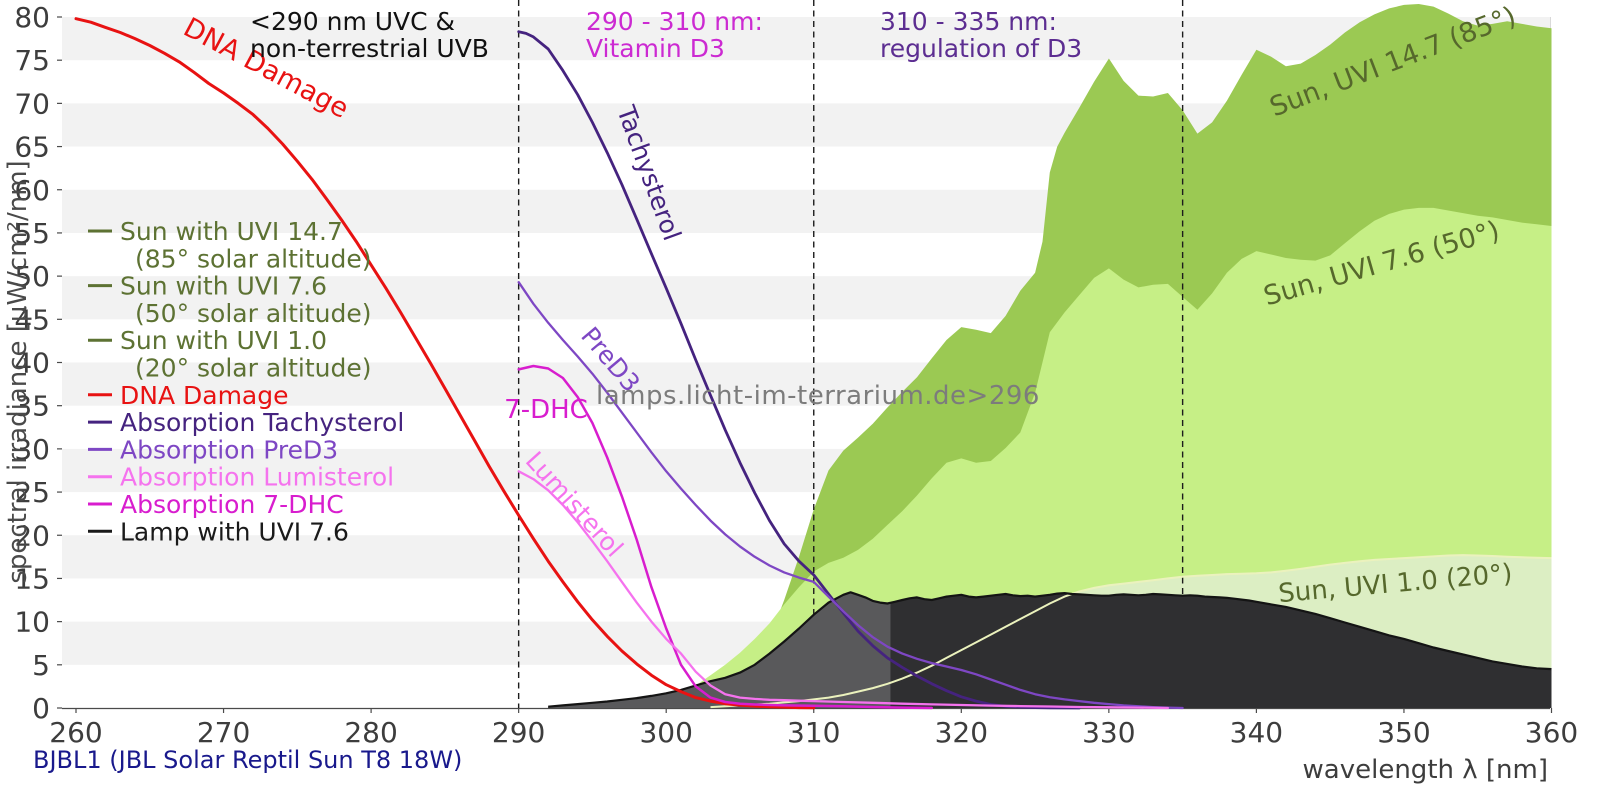  I want to click on x-tick-label: 340, so click(1256, 732).